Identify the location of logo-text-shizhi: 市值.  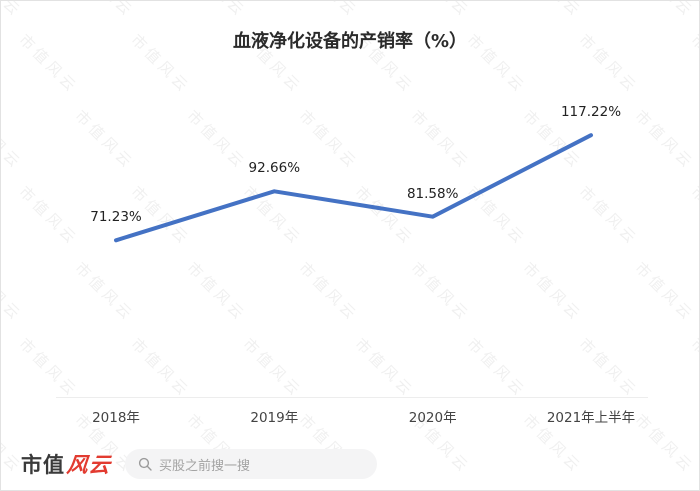
(43, 465).